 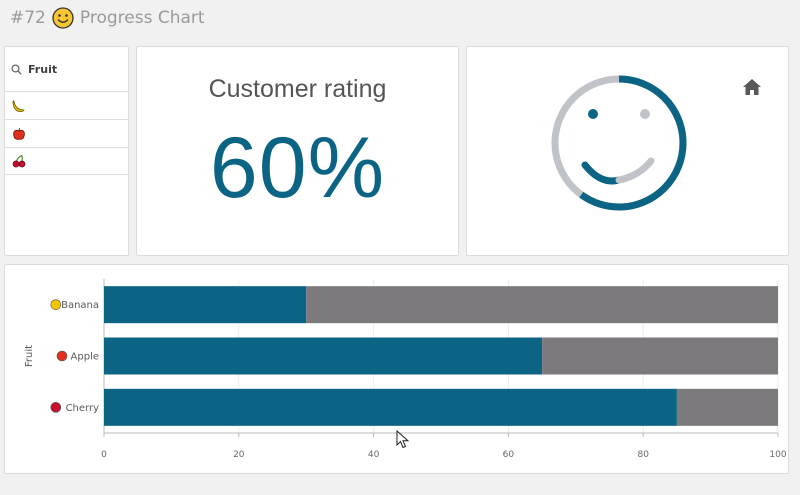 I want to click on x-tick-label: 0, so click(x=104, y=455).